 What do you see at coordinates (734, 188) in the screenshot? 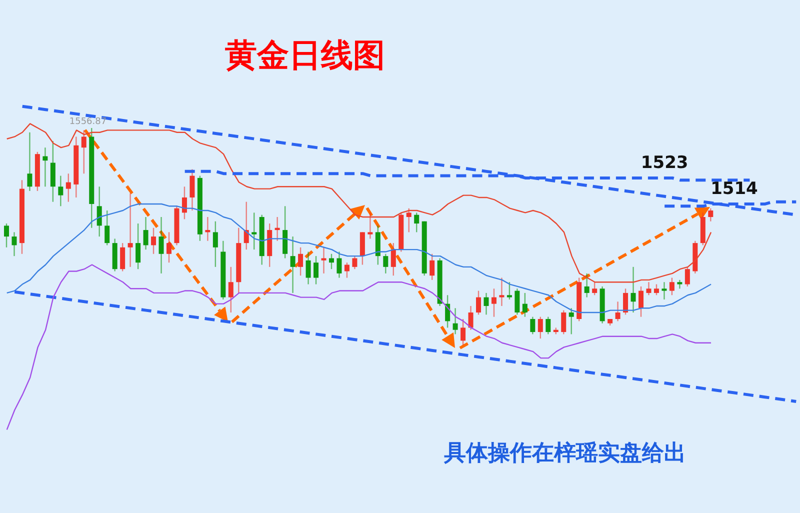
I see `series-label: 1514` at bounding box center [734, 188].